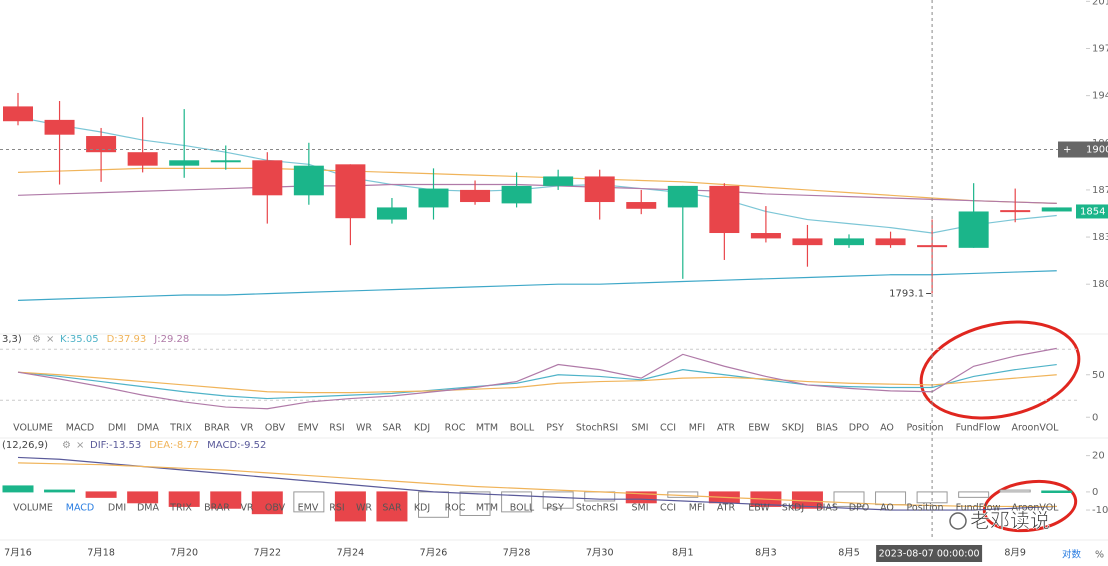 Image resolution: width=1108 pixels, height=566 pixels. What do you see at coordinates (1095, 492) in the screenshot?
I see `y-tick-label: 0` at bounding box center [1095, 492].